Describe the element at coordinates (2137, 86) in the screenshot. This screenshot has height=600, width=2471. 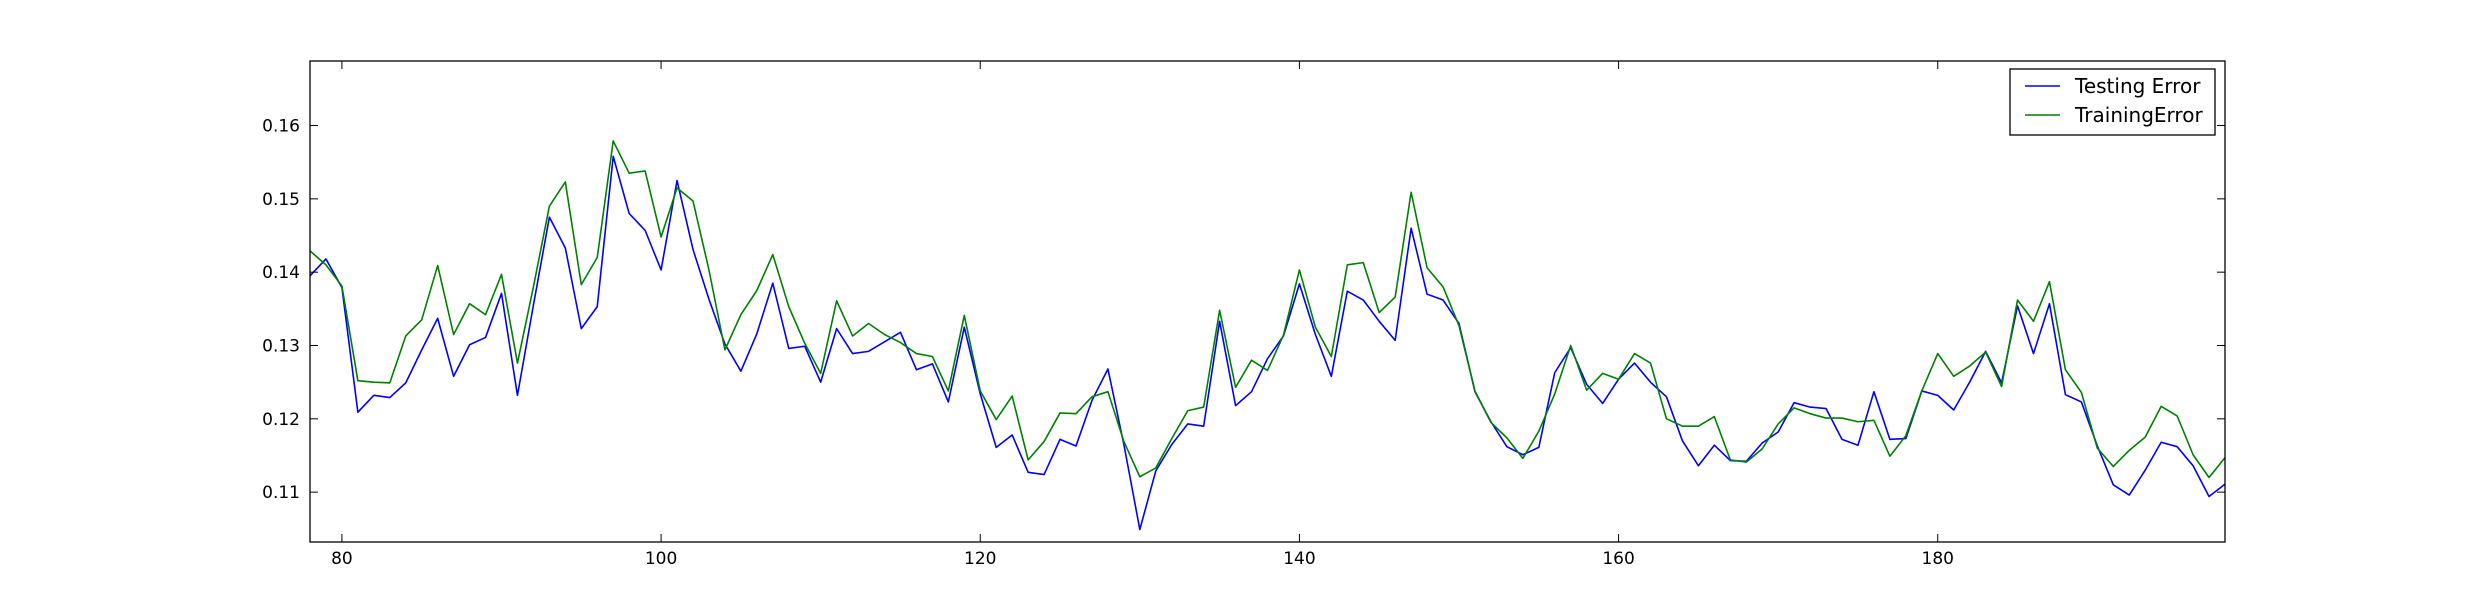
I see `legend-label-testing-error: Testing Error` at that location.